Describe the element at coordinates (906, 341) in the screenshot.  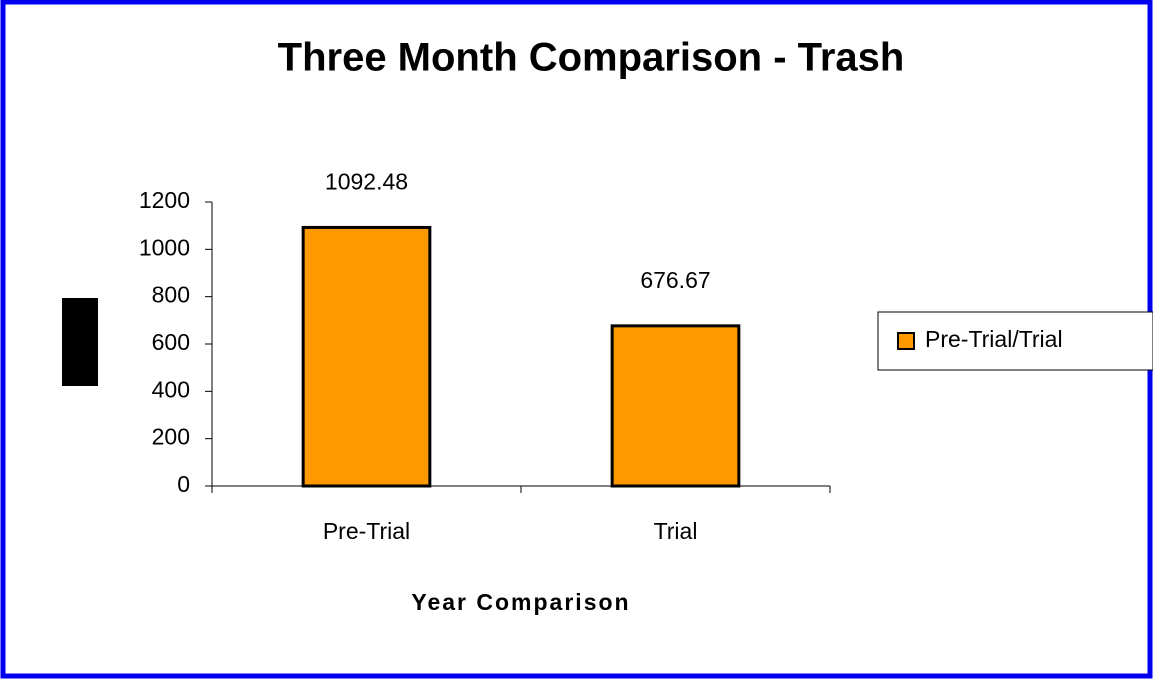
I see `legend-swatch` at that location.